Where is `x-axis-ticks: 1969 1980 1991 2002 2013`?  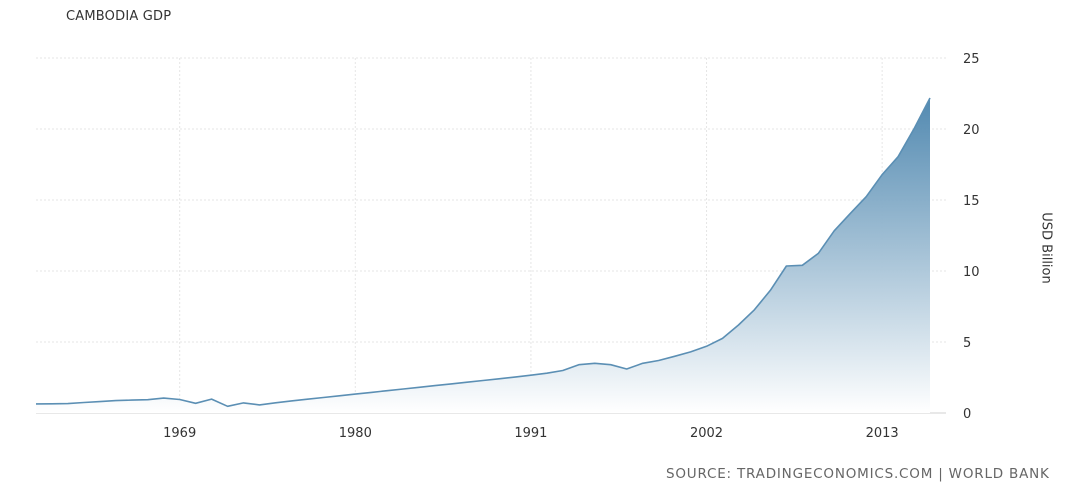 x-axis-ticks: 1969 1980 1991 2002 2013 is located at coordinates (531, 433).